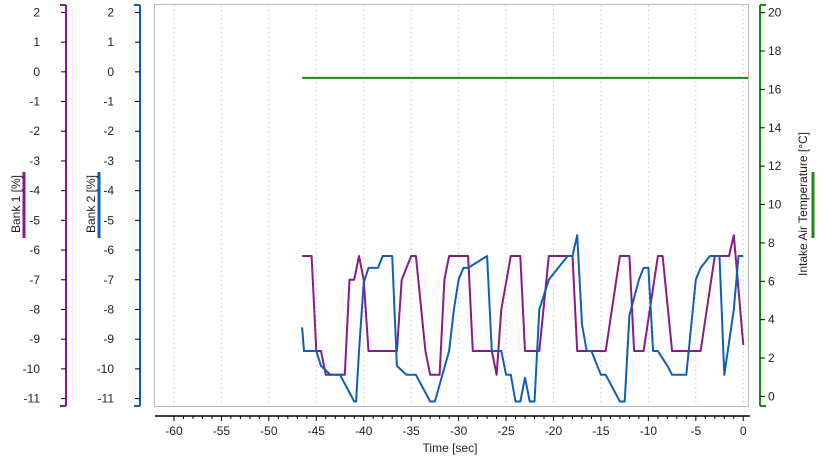 This screenshot has height=460, width=825. I want to click on iat-tick-label: 0, so click(771, 396).